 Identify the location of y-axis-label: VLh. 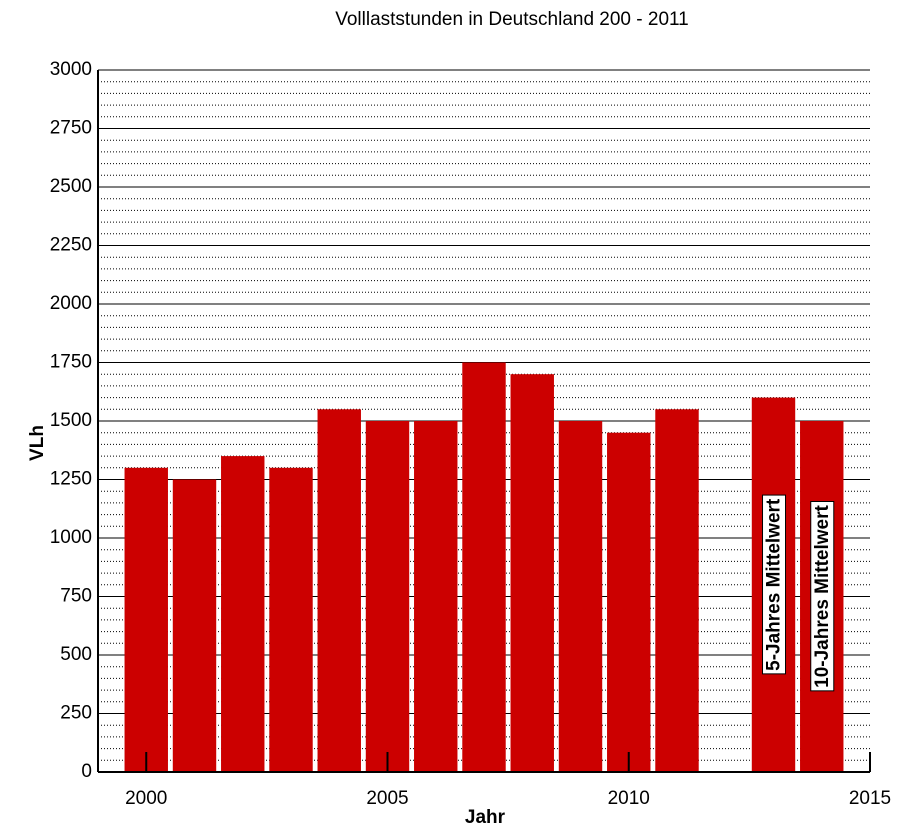
(37, 443).